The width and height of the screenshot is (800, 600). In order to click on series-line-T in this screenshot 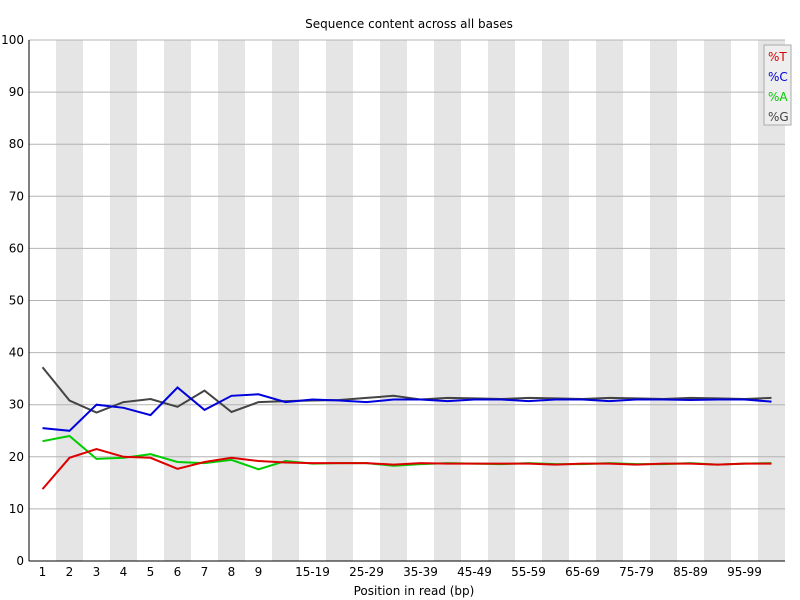, I will do `click(406, 468)`.